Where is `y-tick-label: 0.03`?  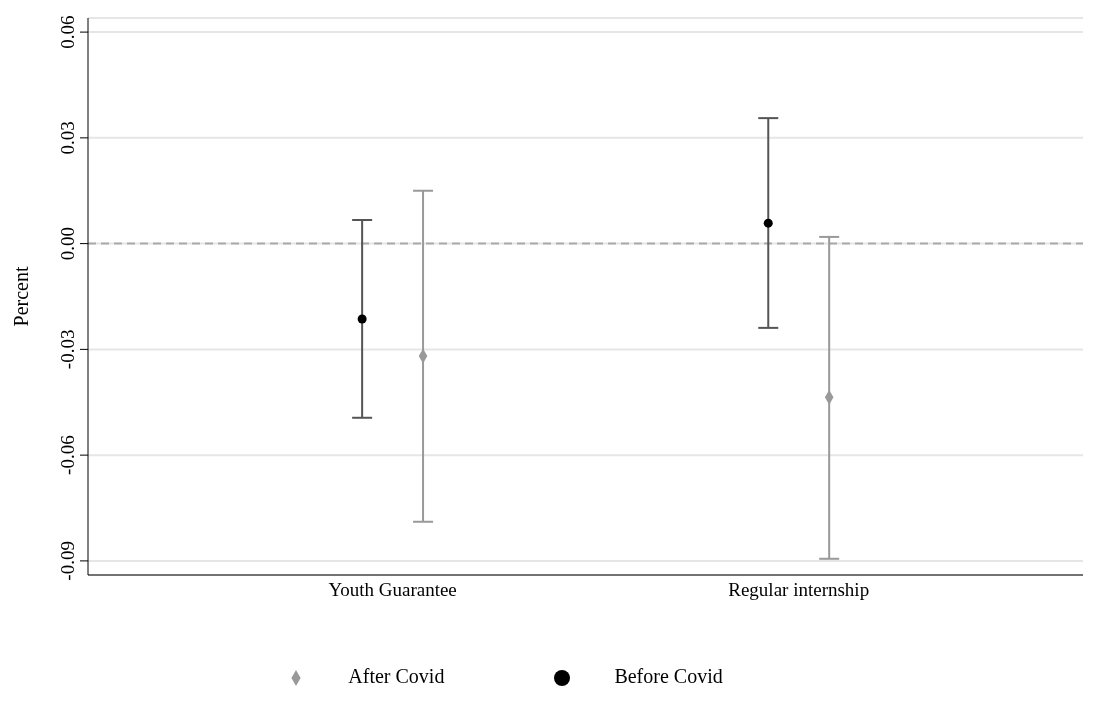
y-tick-label: 0.03 is located at coordinates (67, 138).